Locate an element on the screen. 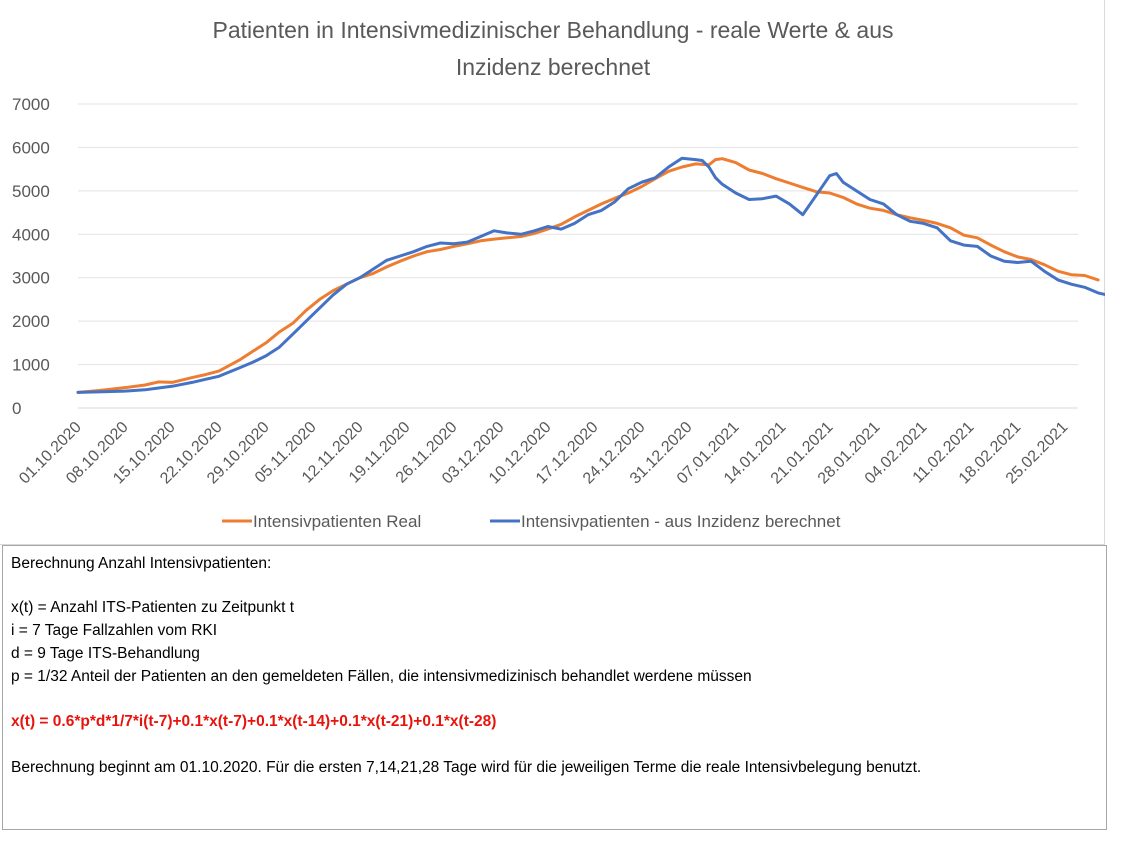  y-axis-ticks: 0 1000 2000 3000 4000 5000 6000 7000 is located at coordinates (31, 256).